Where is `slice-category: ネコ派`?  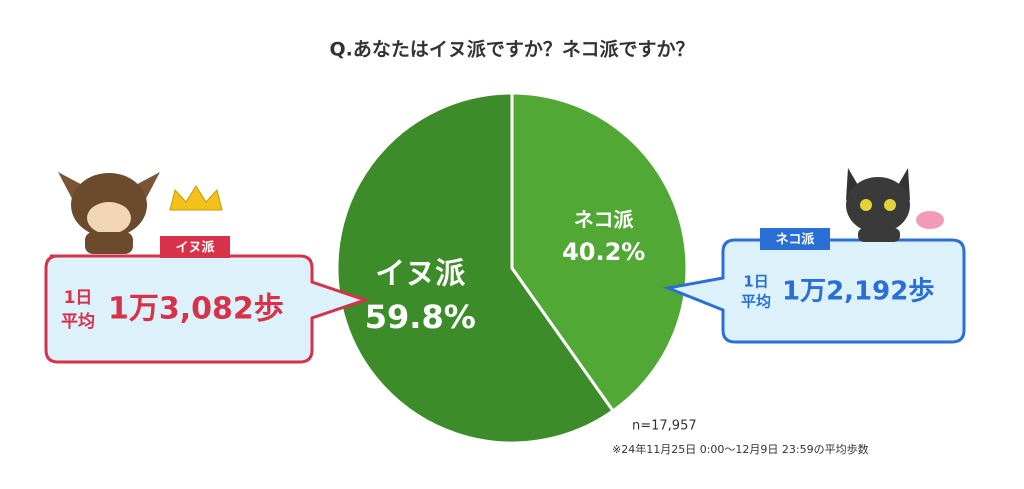
slice-category: ネコ派 is located at coordinates (604, 219).